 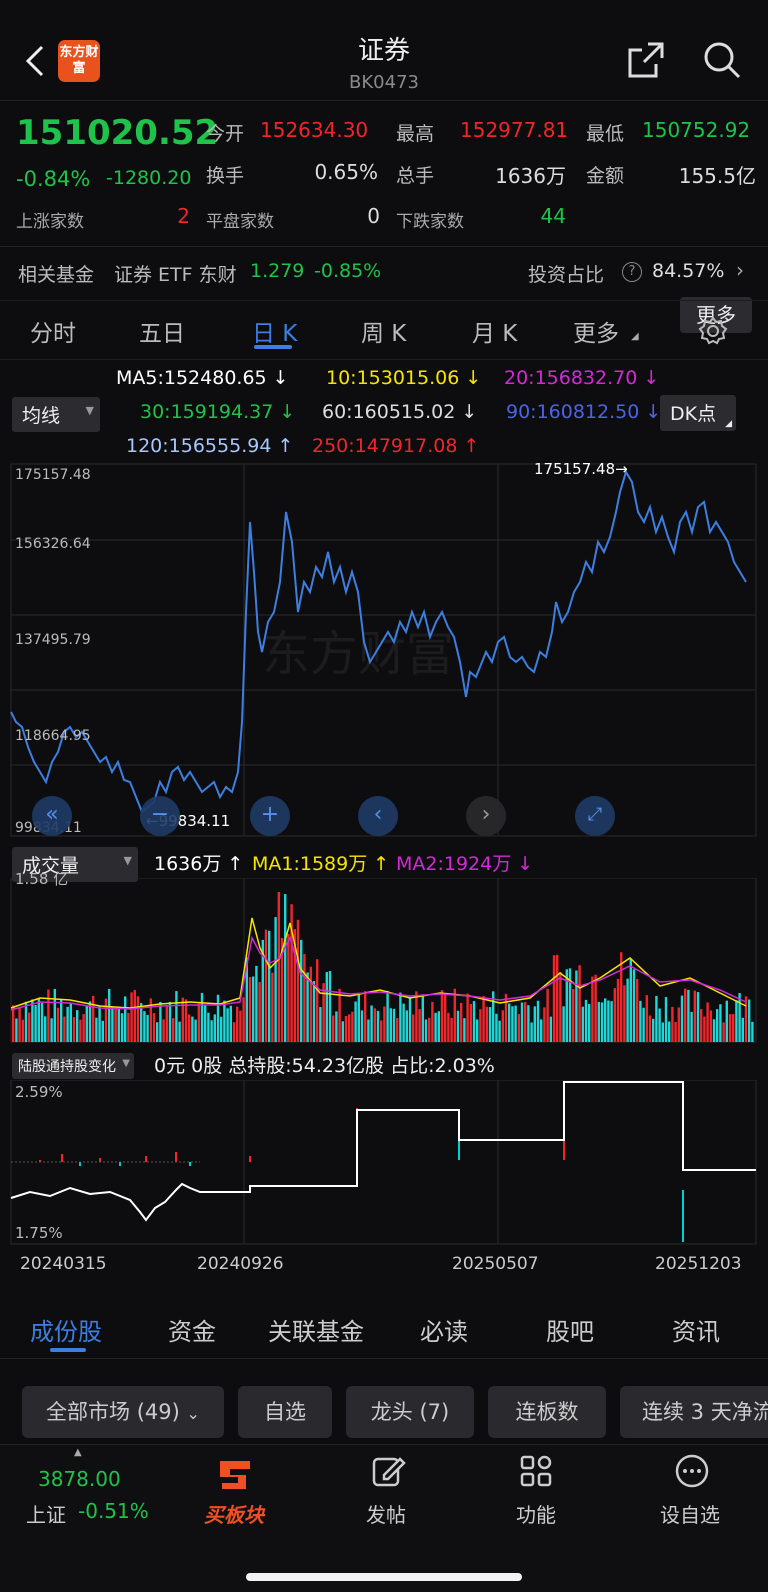 I want to click on ma5-value: MA5:152480.65 ↓, so click(x=202, y=378).